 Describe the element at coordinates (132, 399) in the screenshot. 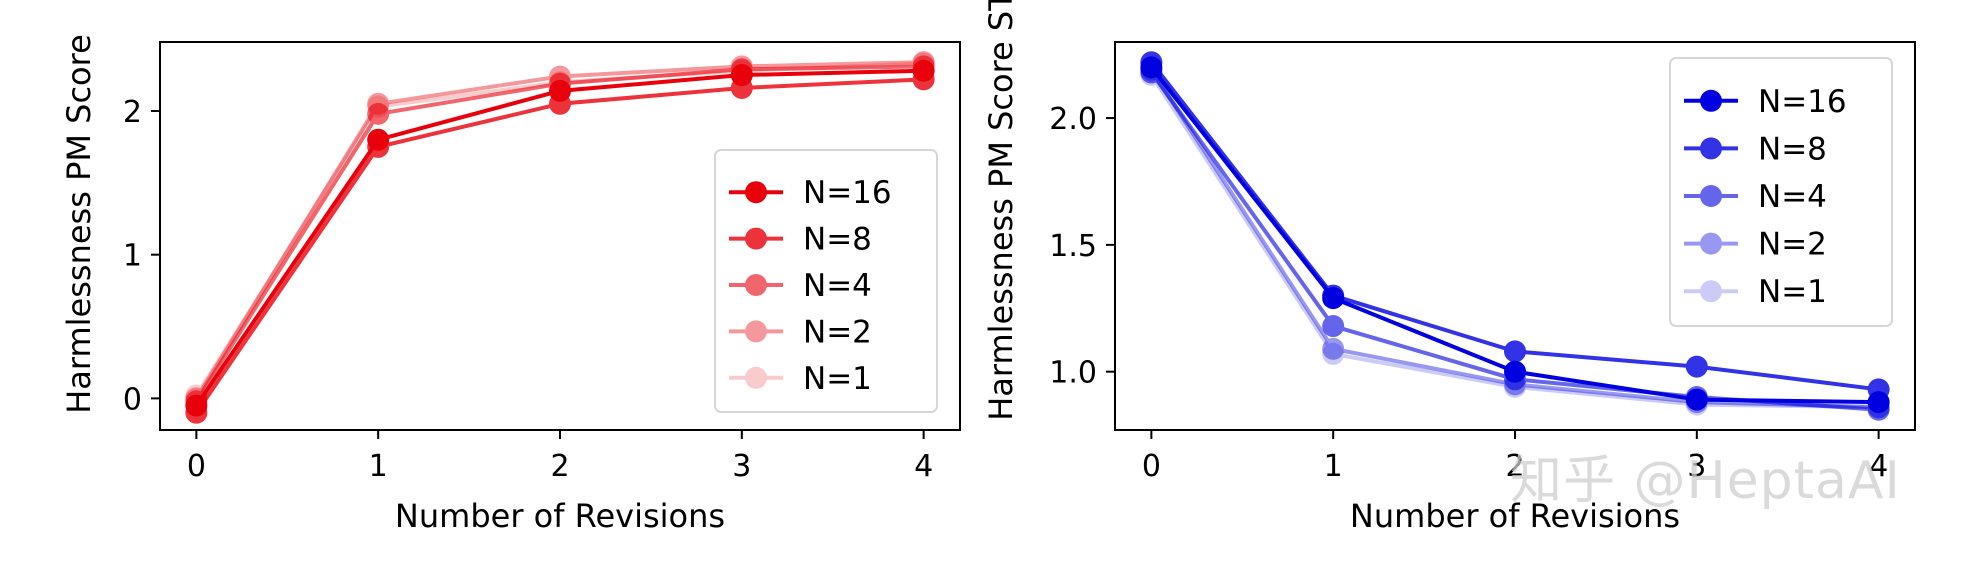

I see `y-tick-label: 0` at that location.